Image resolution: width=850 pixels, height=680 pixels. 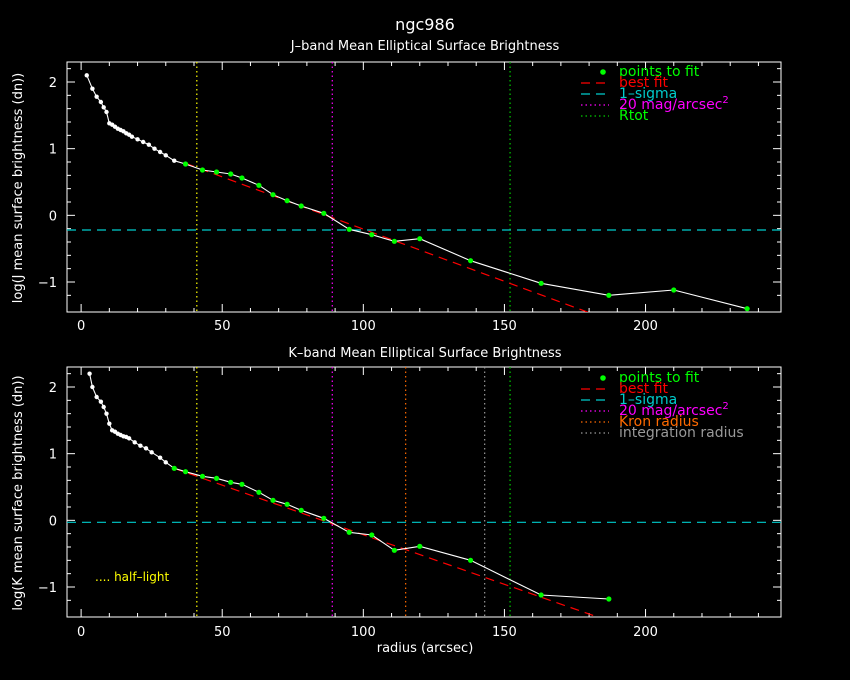 I want to click on k-legend-marker, so click(x=603, y=378).